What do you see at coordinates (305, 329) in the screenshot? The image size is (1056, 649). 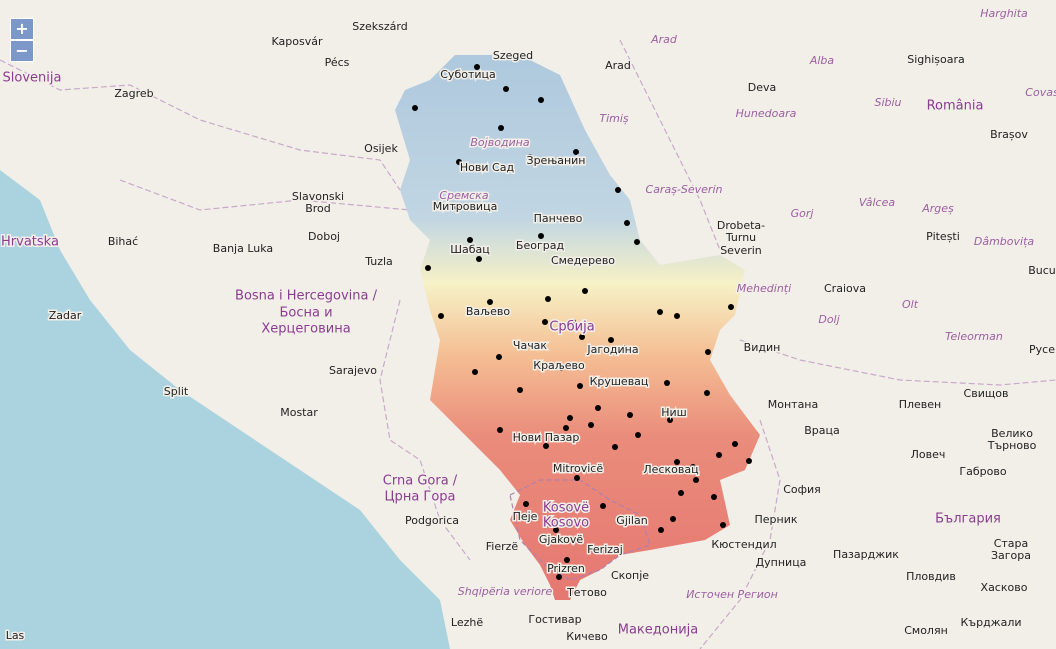 I see `country-label: Херцеговина` at bounding box center [305, 329].